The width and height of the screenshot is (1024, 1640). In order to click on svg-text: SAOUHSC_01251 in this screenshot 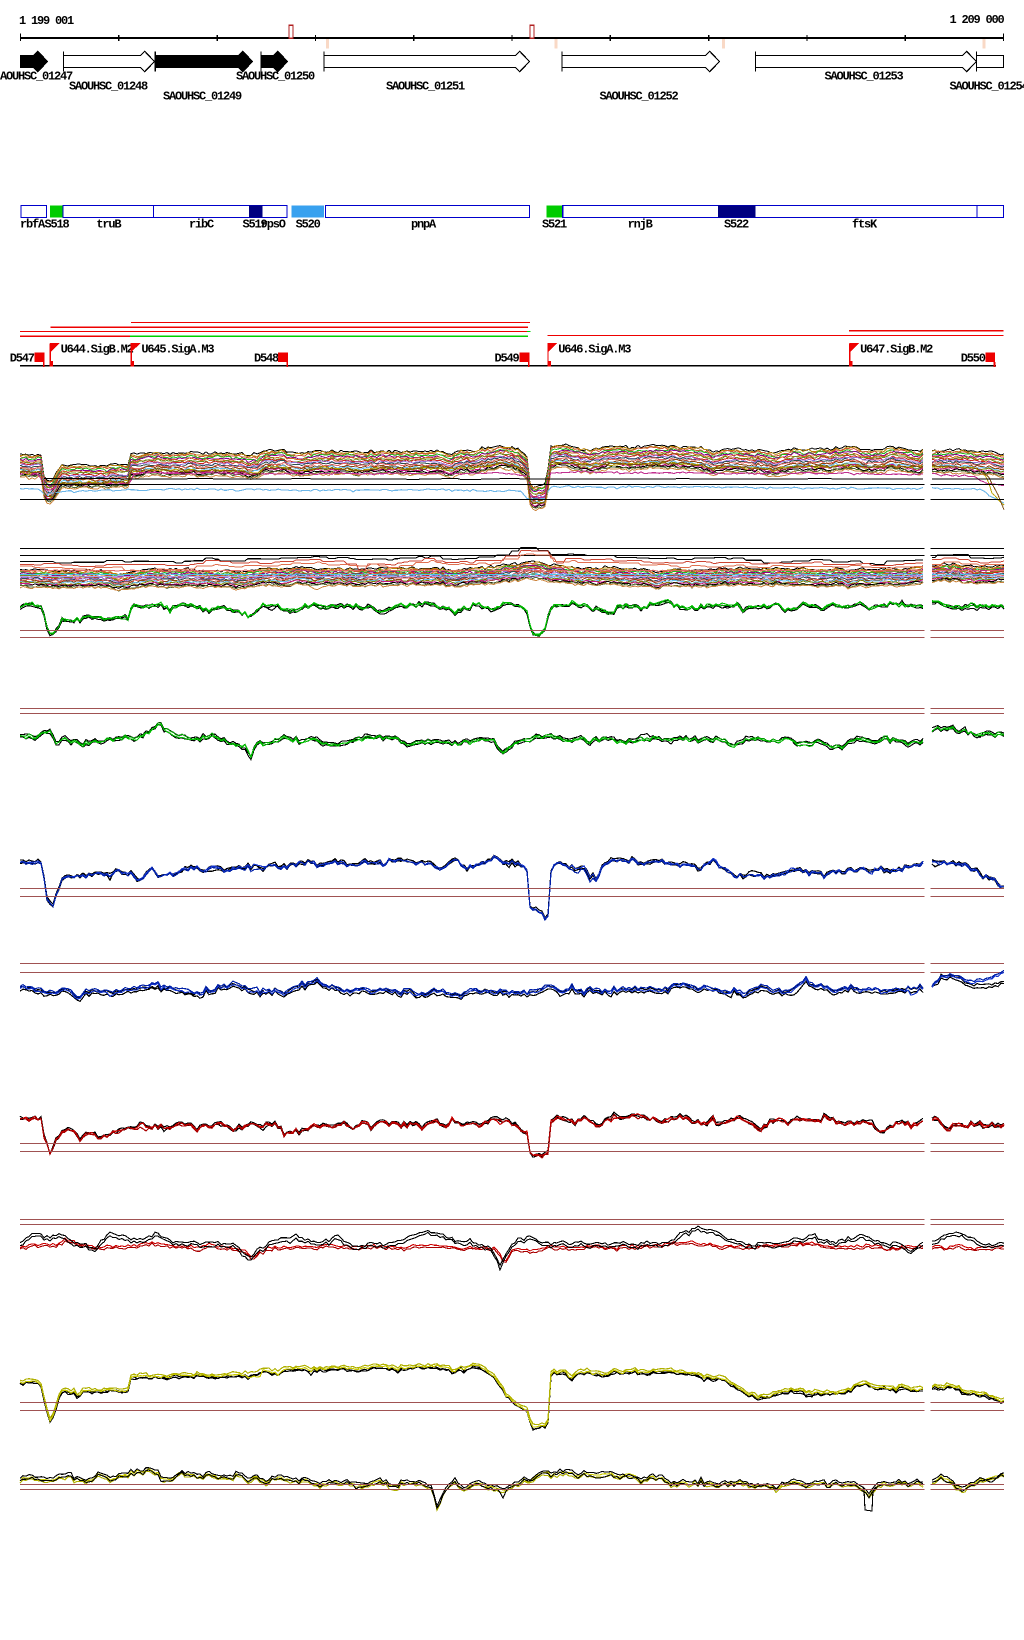, I will do `click(425, 87)`.